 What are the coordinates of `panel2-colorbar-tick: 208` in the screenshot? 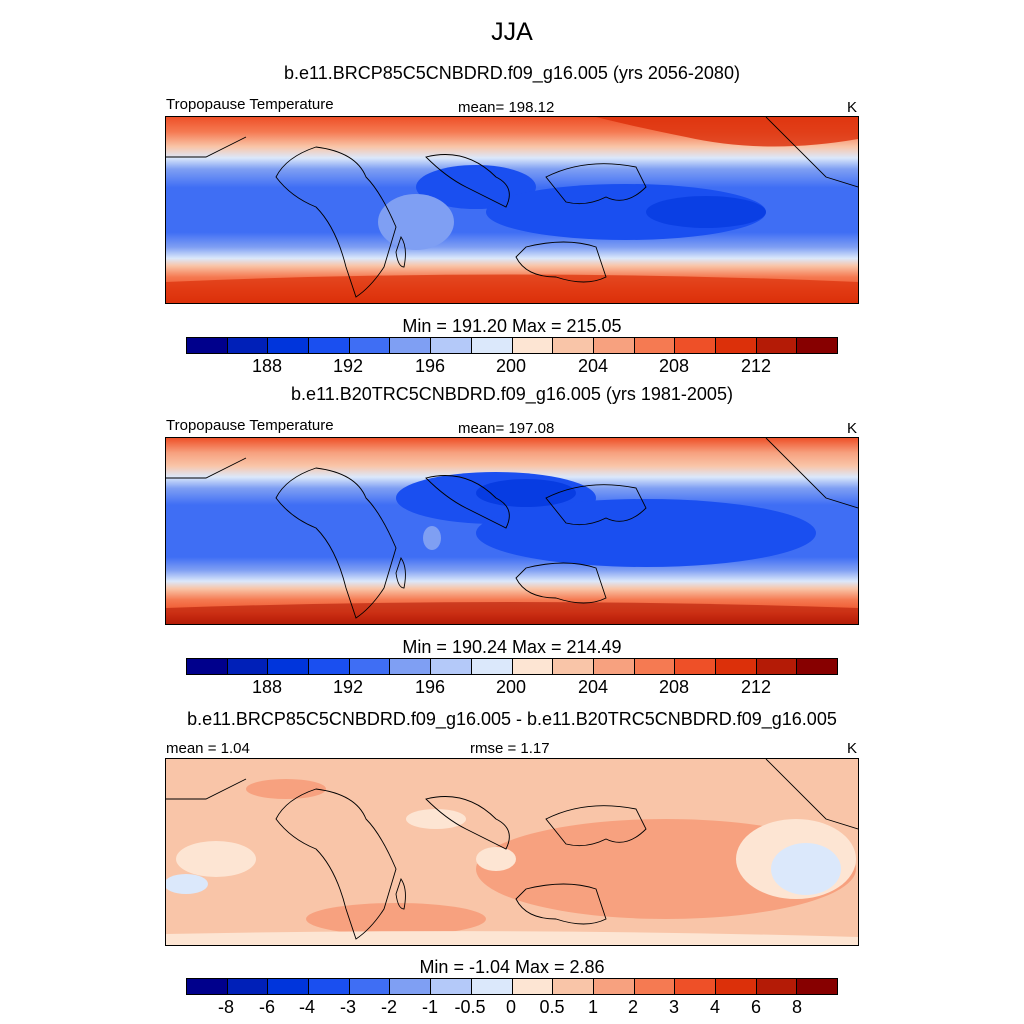 It's located at (674, 687).